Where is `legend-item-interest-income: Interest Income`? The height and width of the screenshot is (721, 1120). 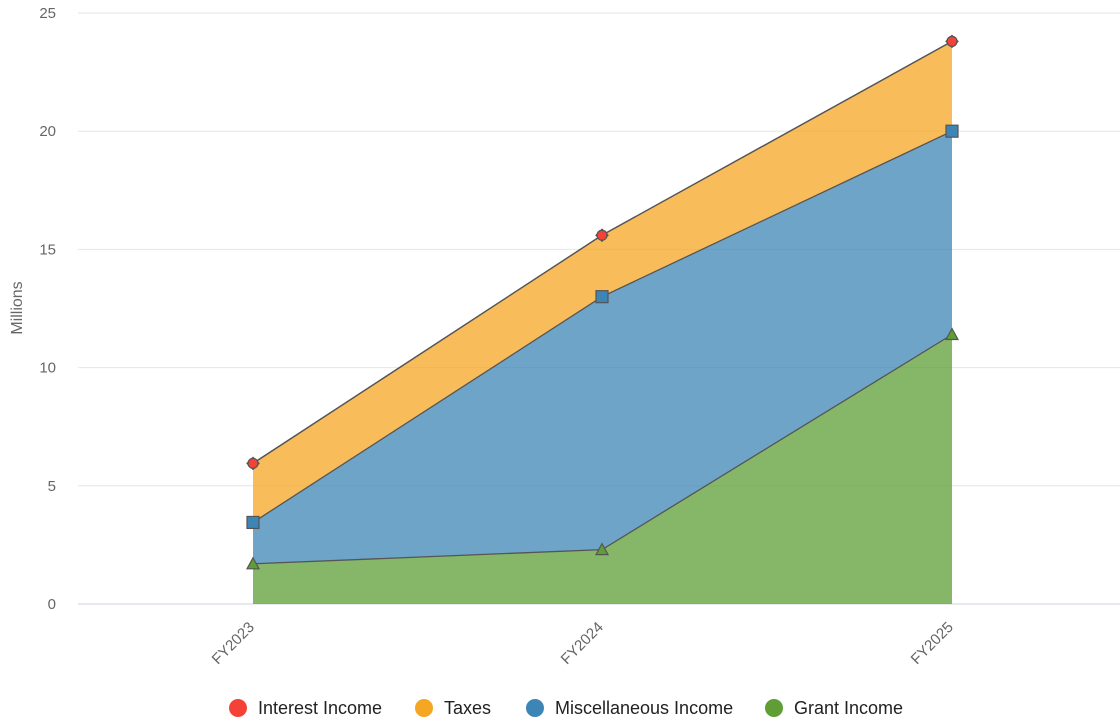
legend-item-interest-income: Interest Income is located at coordinates (305, 708).